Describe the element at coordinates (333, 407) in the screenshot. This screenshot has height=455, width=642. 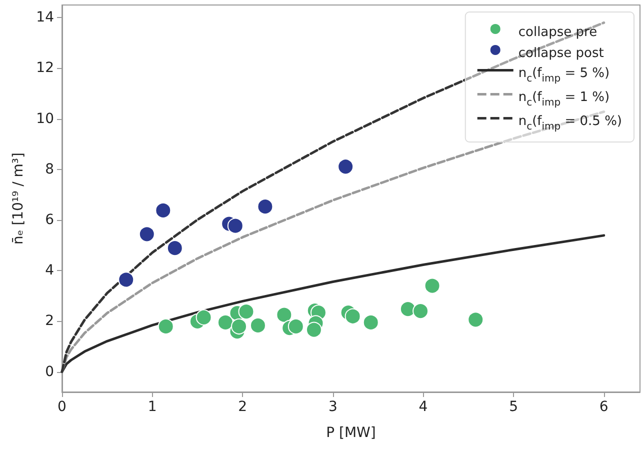
I see `x-tick-label: 3` at that location.